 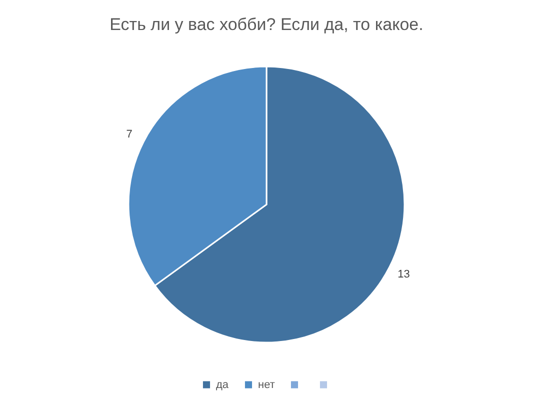 What do you see at coordinates (266, 384) in the screenshot?
I see `legend-label: нет` at bounding box center [266, 384].